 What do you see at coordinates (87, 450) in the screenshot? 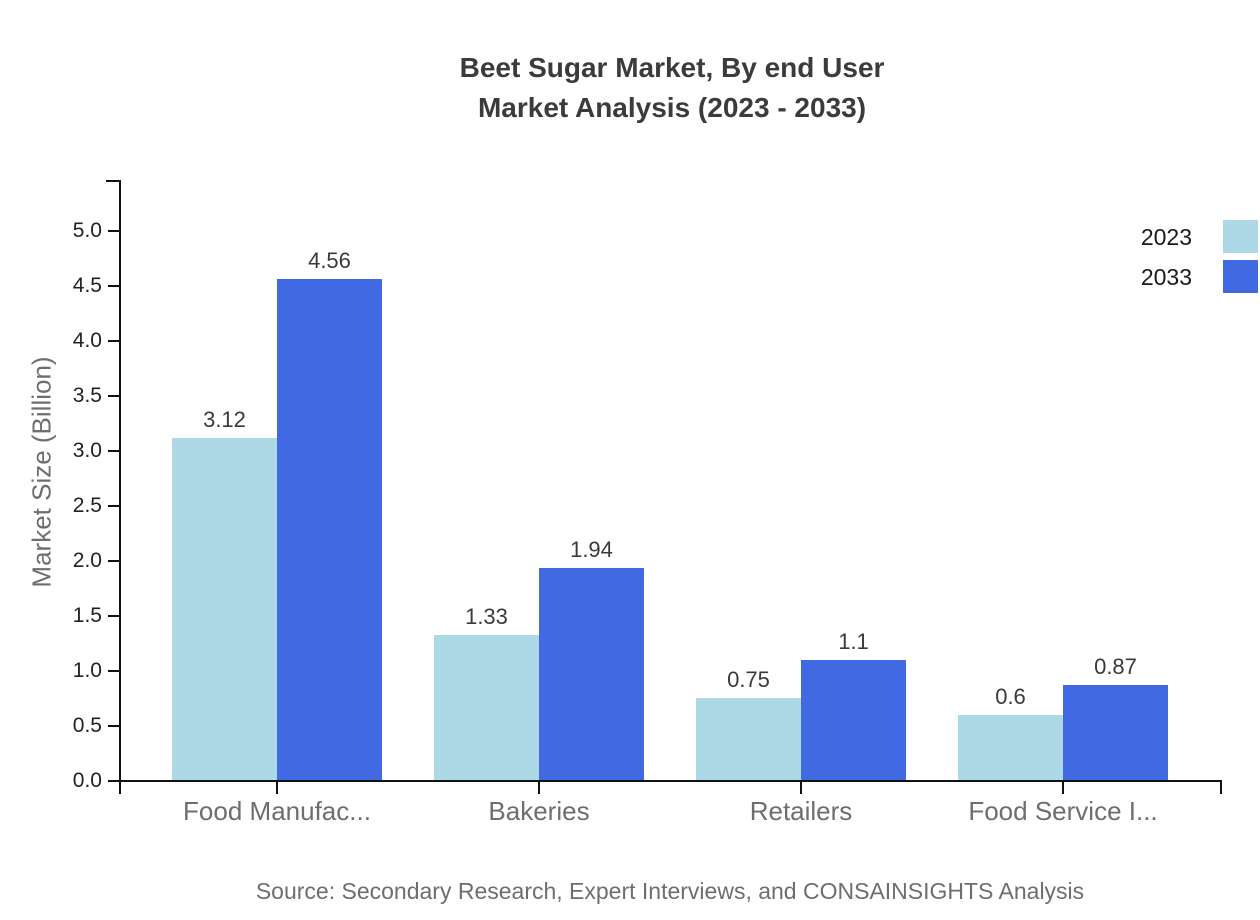
I see `y-tick-label-3.0: 3.0` at bounding box center [87, 450].